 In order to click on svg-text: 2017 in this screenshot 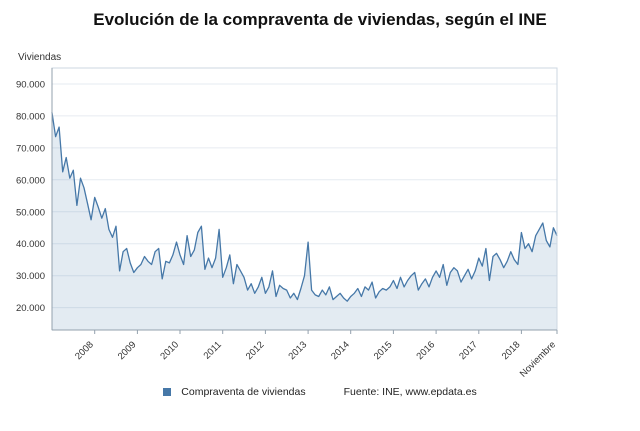, I will do `click(468, 350)`.